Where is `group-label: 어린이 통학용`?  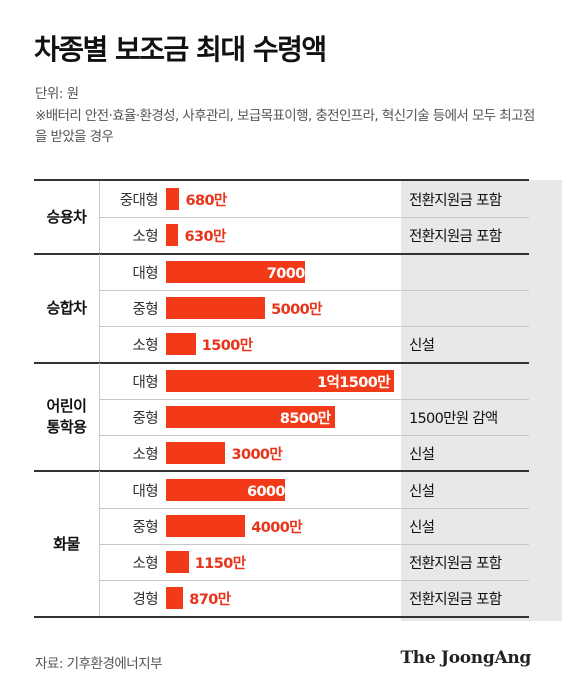 group-label: 어린이 통학용 is located at coordinates (66, 416).